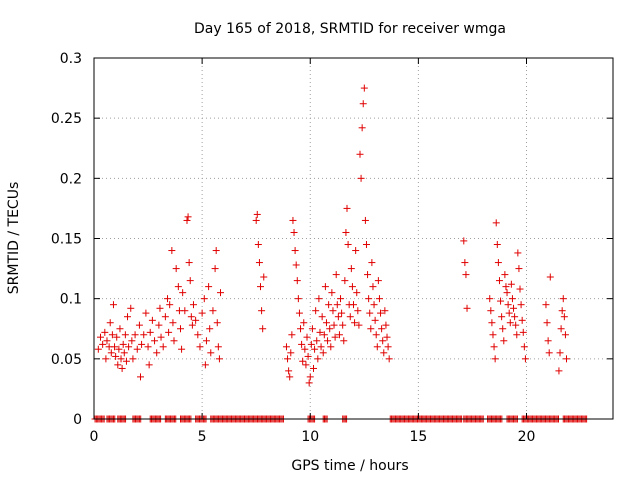 Image resolution: width=640 pixels, height=480 pixels. Describe the element at coordinates (527, 437) in the screenshot. I see `x-tick-label: 20` at that location.